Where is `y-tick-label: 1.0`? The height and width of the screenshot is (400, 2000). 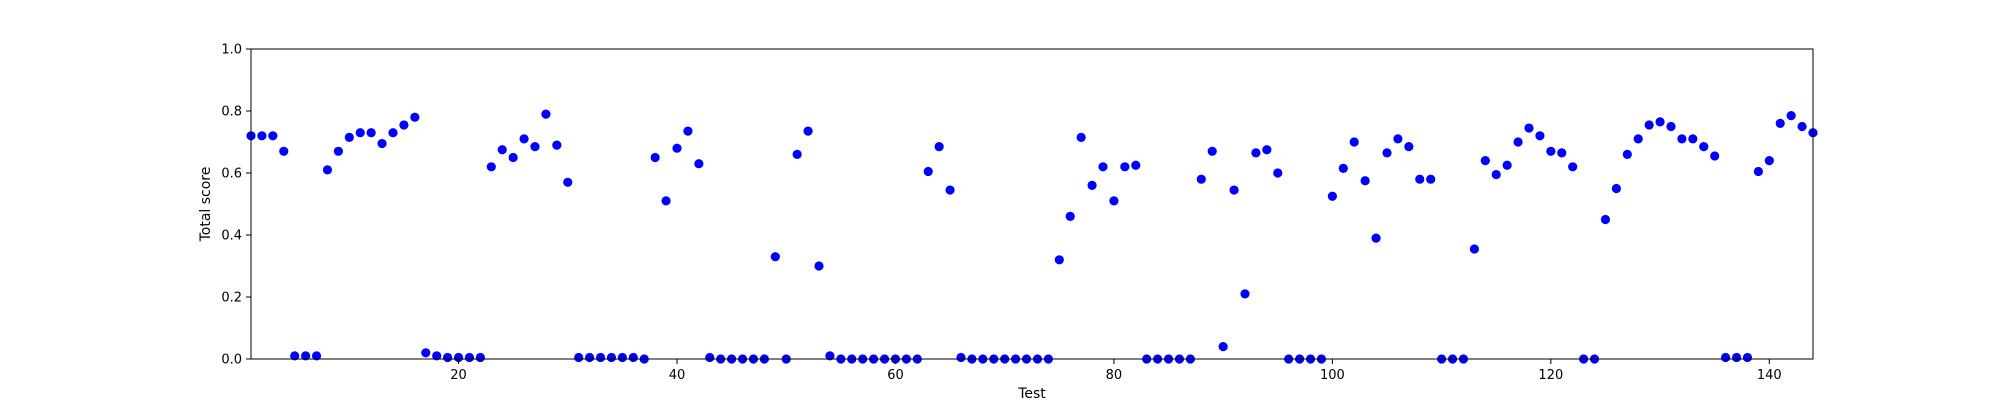 y-tick-label: 1.0 is located at coordinates (231, 50).